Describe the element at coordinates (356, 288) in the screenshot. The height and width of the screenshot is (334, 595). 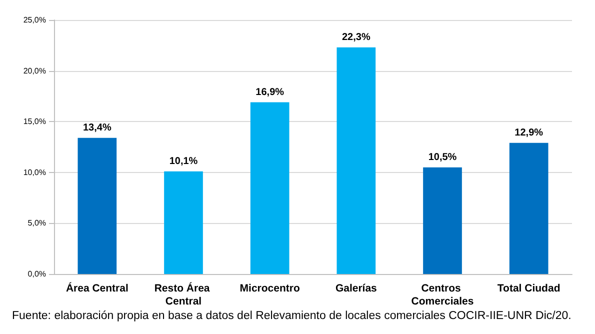
I see `x-tick-label: Galerías` at that location.